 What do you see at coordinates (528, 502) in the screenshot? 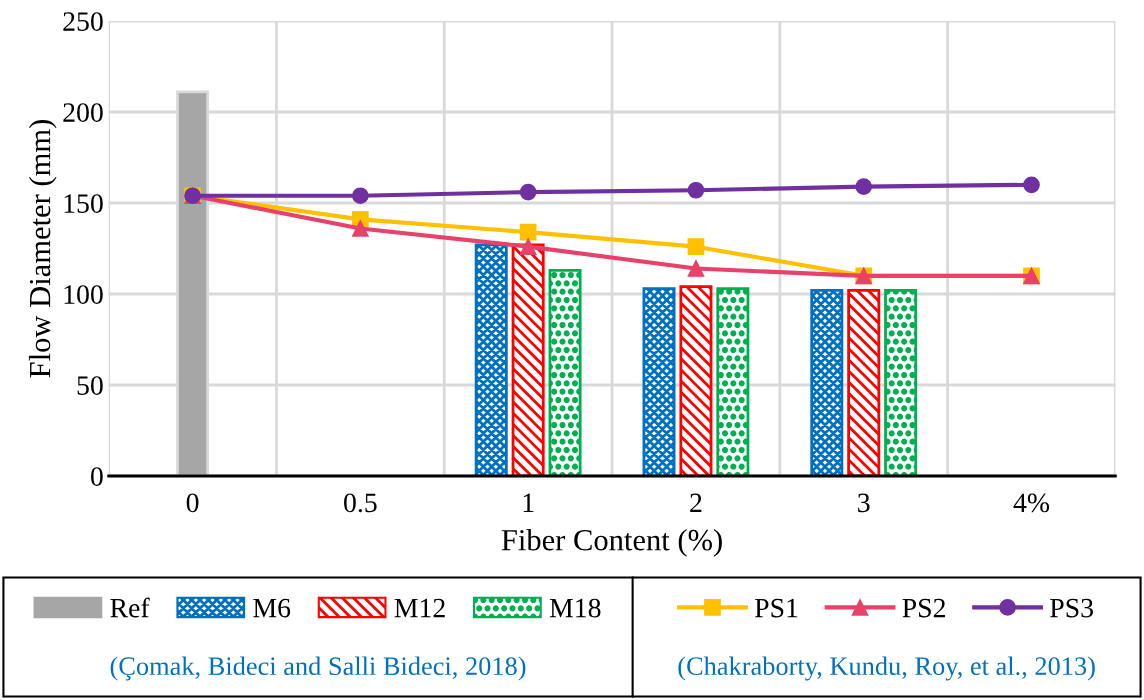
I see `x-tick-label: 1` at bounding box center [528, 502].